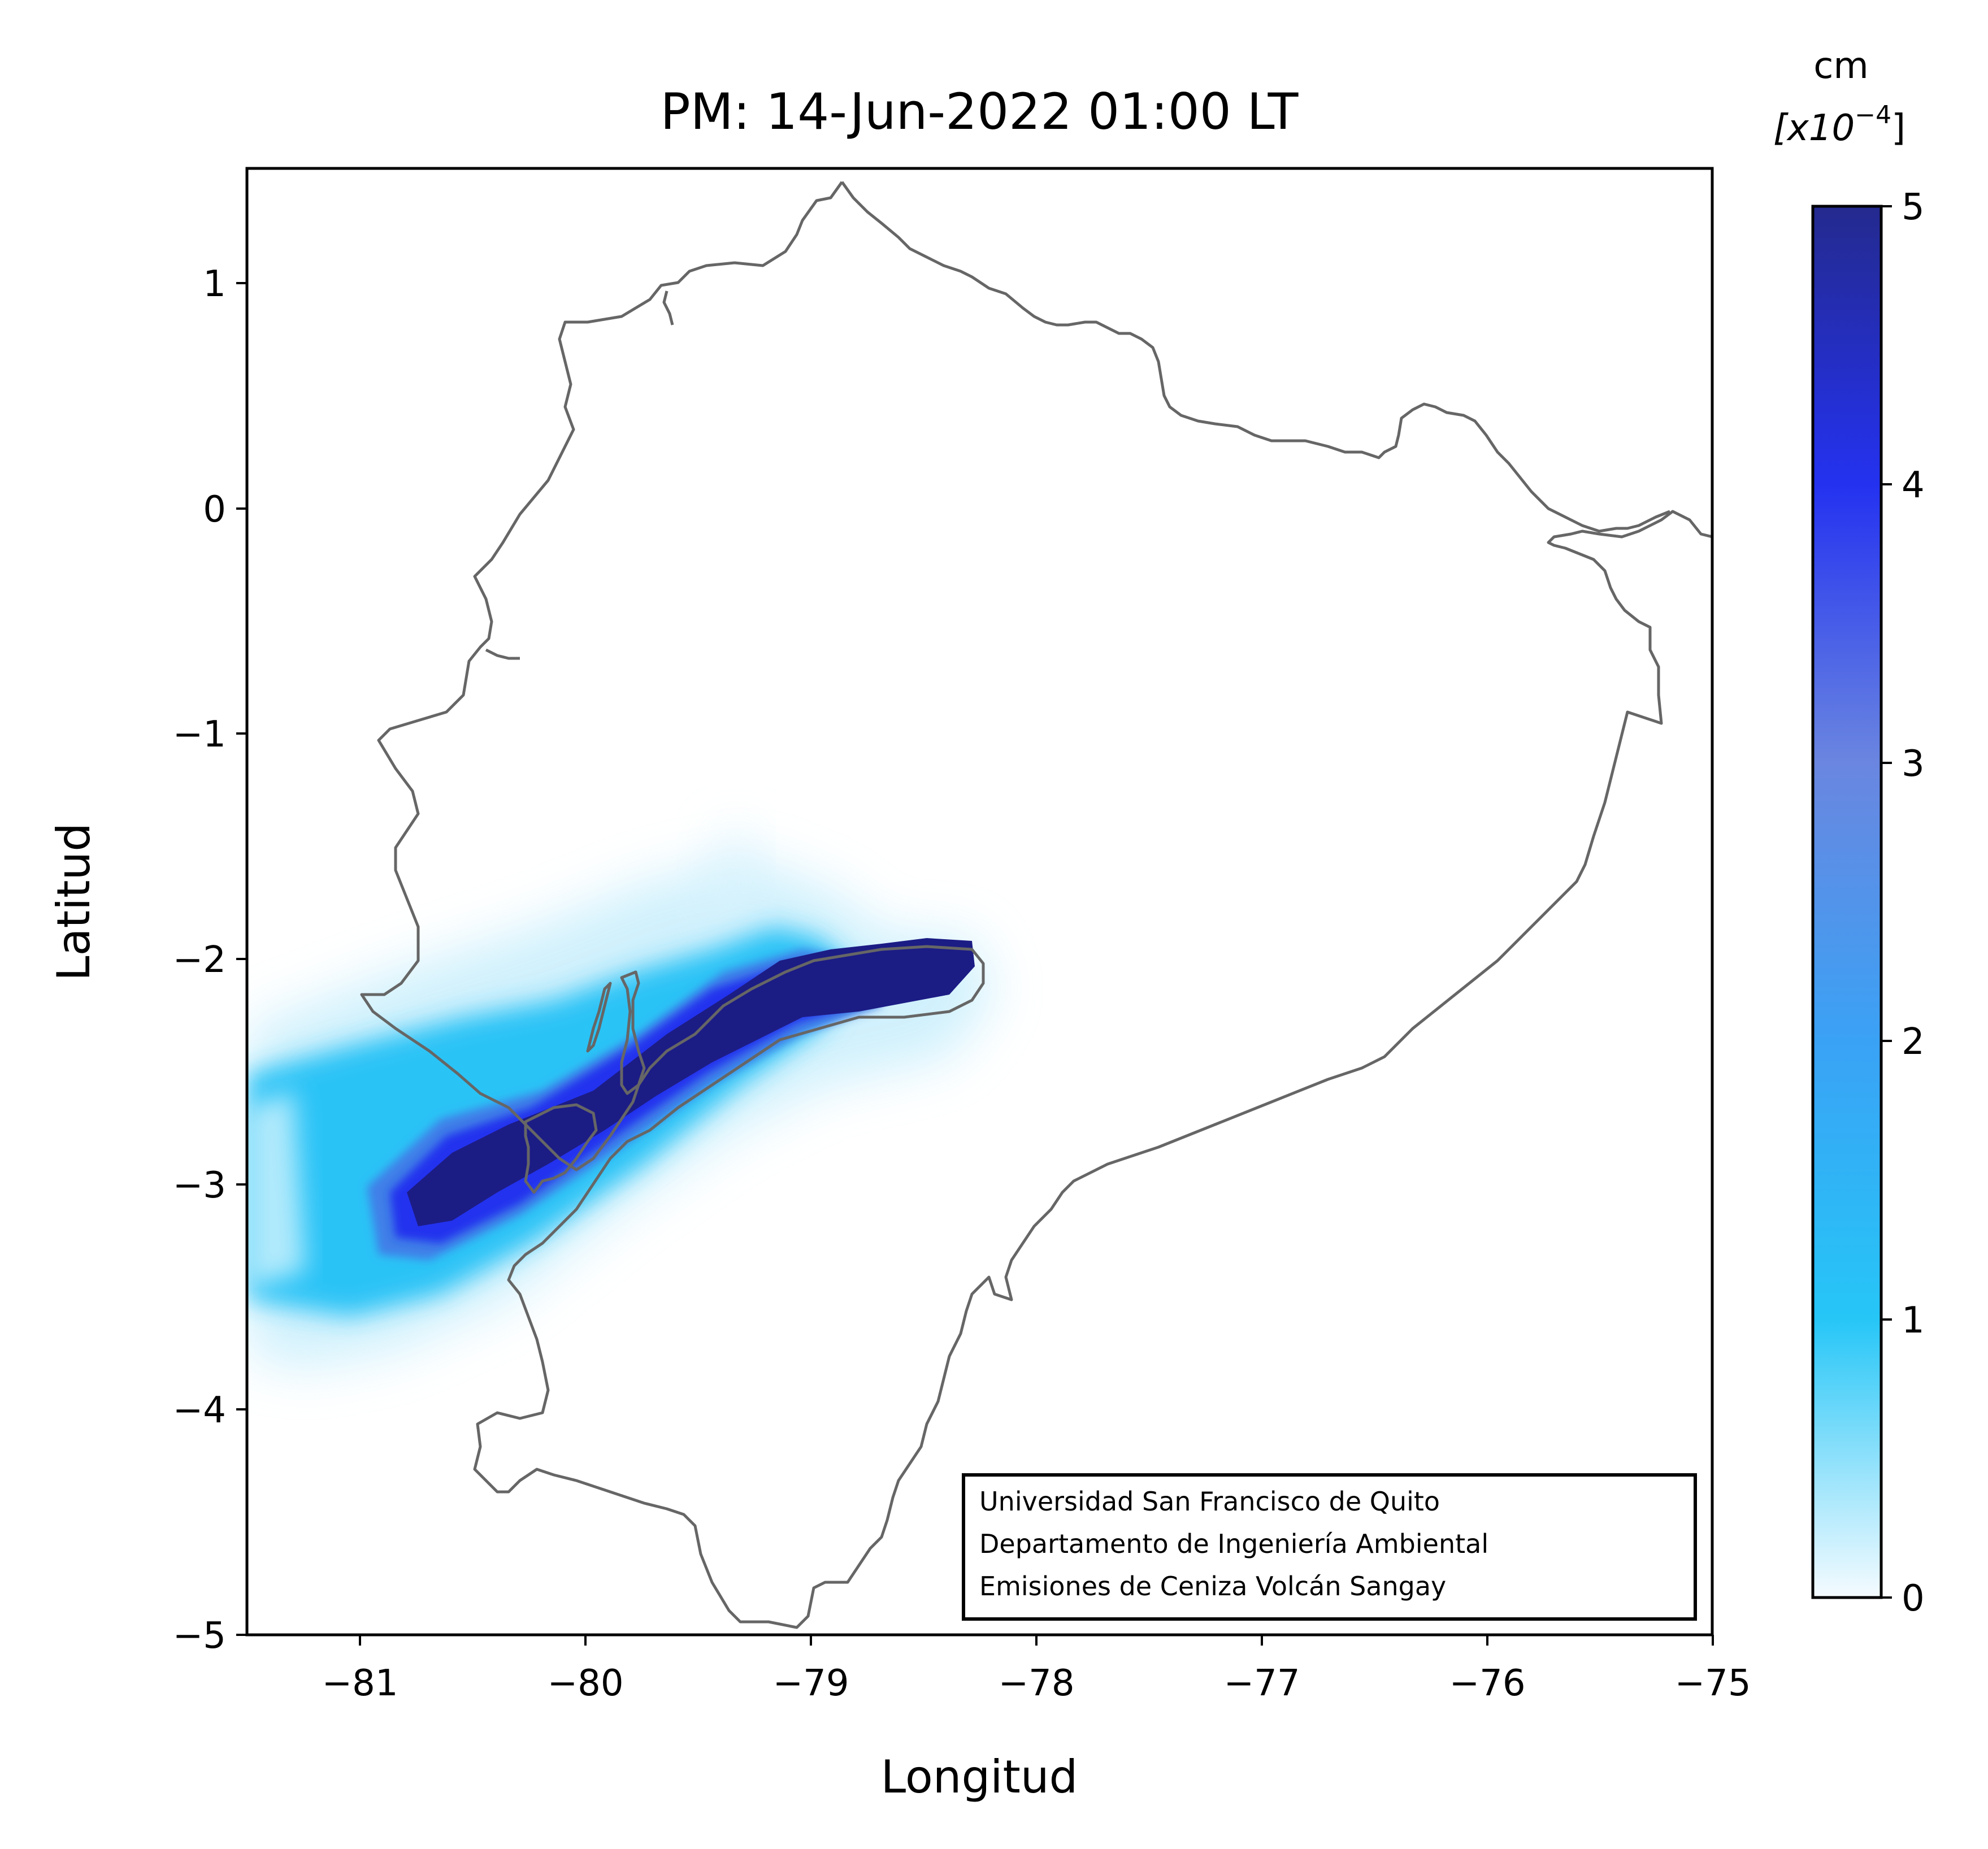 The height and width of the screenshot is (1849, 1988). I want to click on colorbar-tick-label: 4, so click(1913, 485).